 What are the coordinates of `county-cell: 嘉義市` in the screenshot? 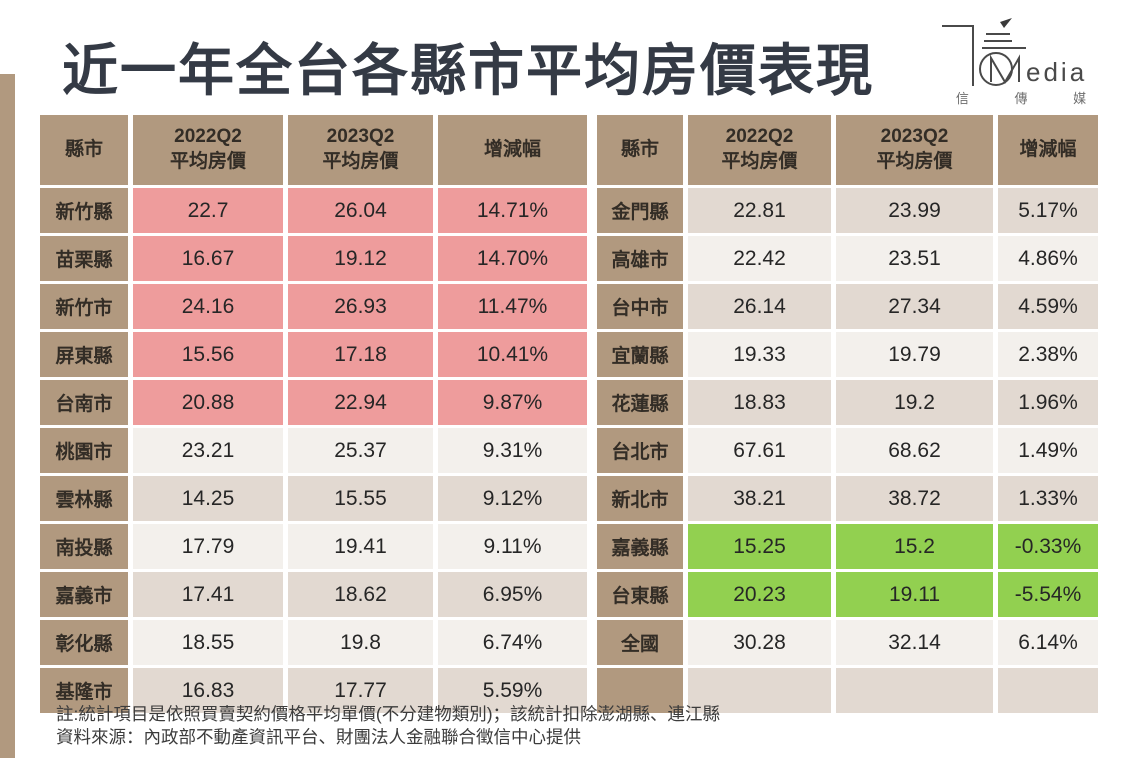 It's located at (84, 594).